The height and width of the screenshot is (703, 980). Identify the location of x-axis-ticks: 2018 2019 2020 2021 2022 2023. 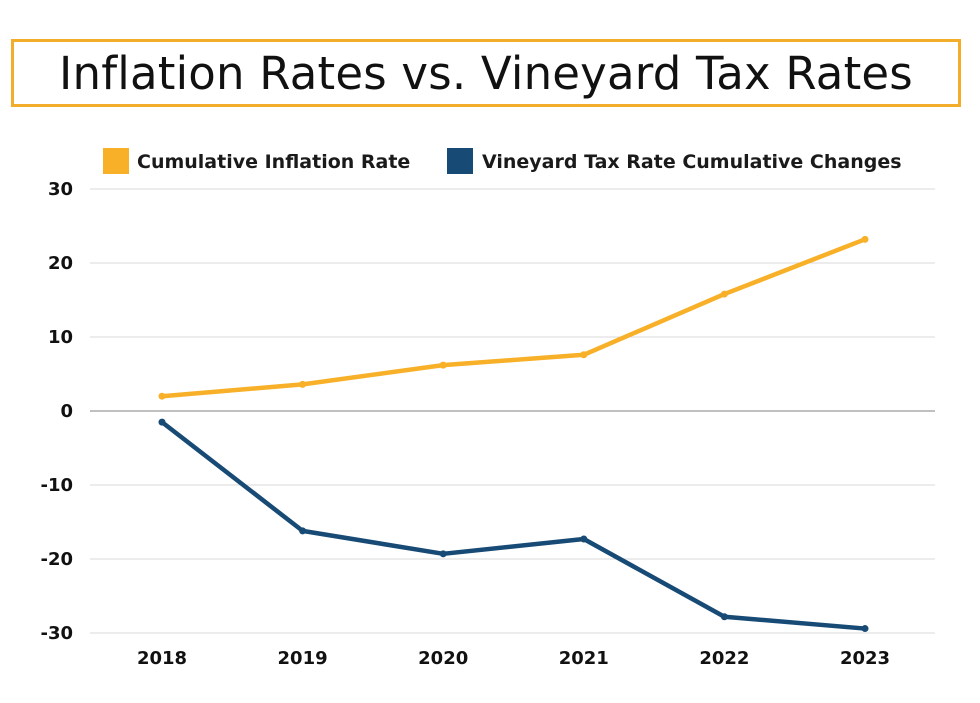
(513, 658).